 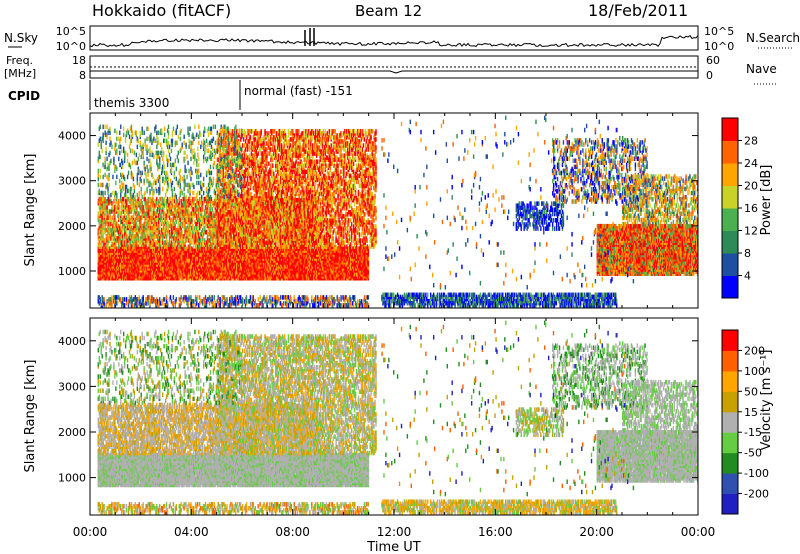 What do you see at coordinates (82, 75) in the screenshot?
I see `freq-tick-bottom: 8` at bounding box center [82, 75].